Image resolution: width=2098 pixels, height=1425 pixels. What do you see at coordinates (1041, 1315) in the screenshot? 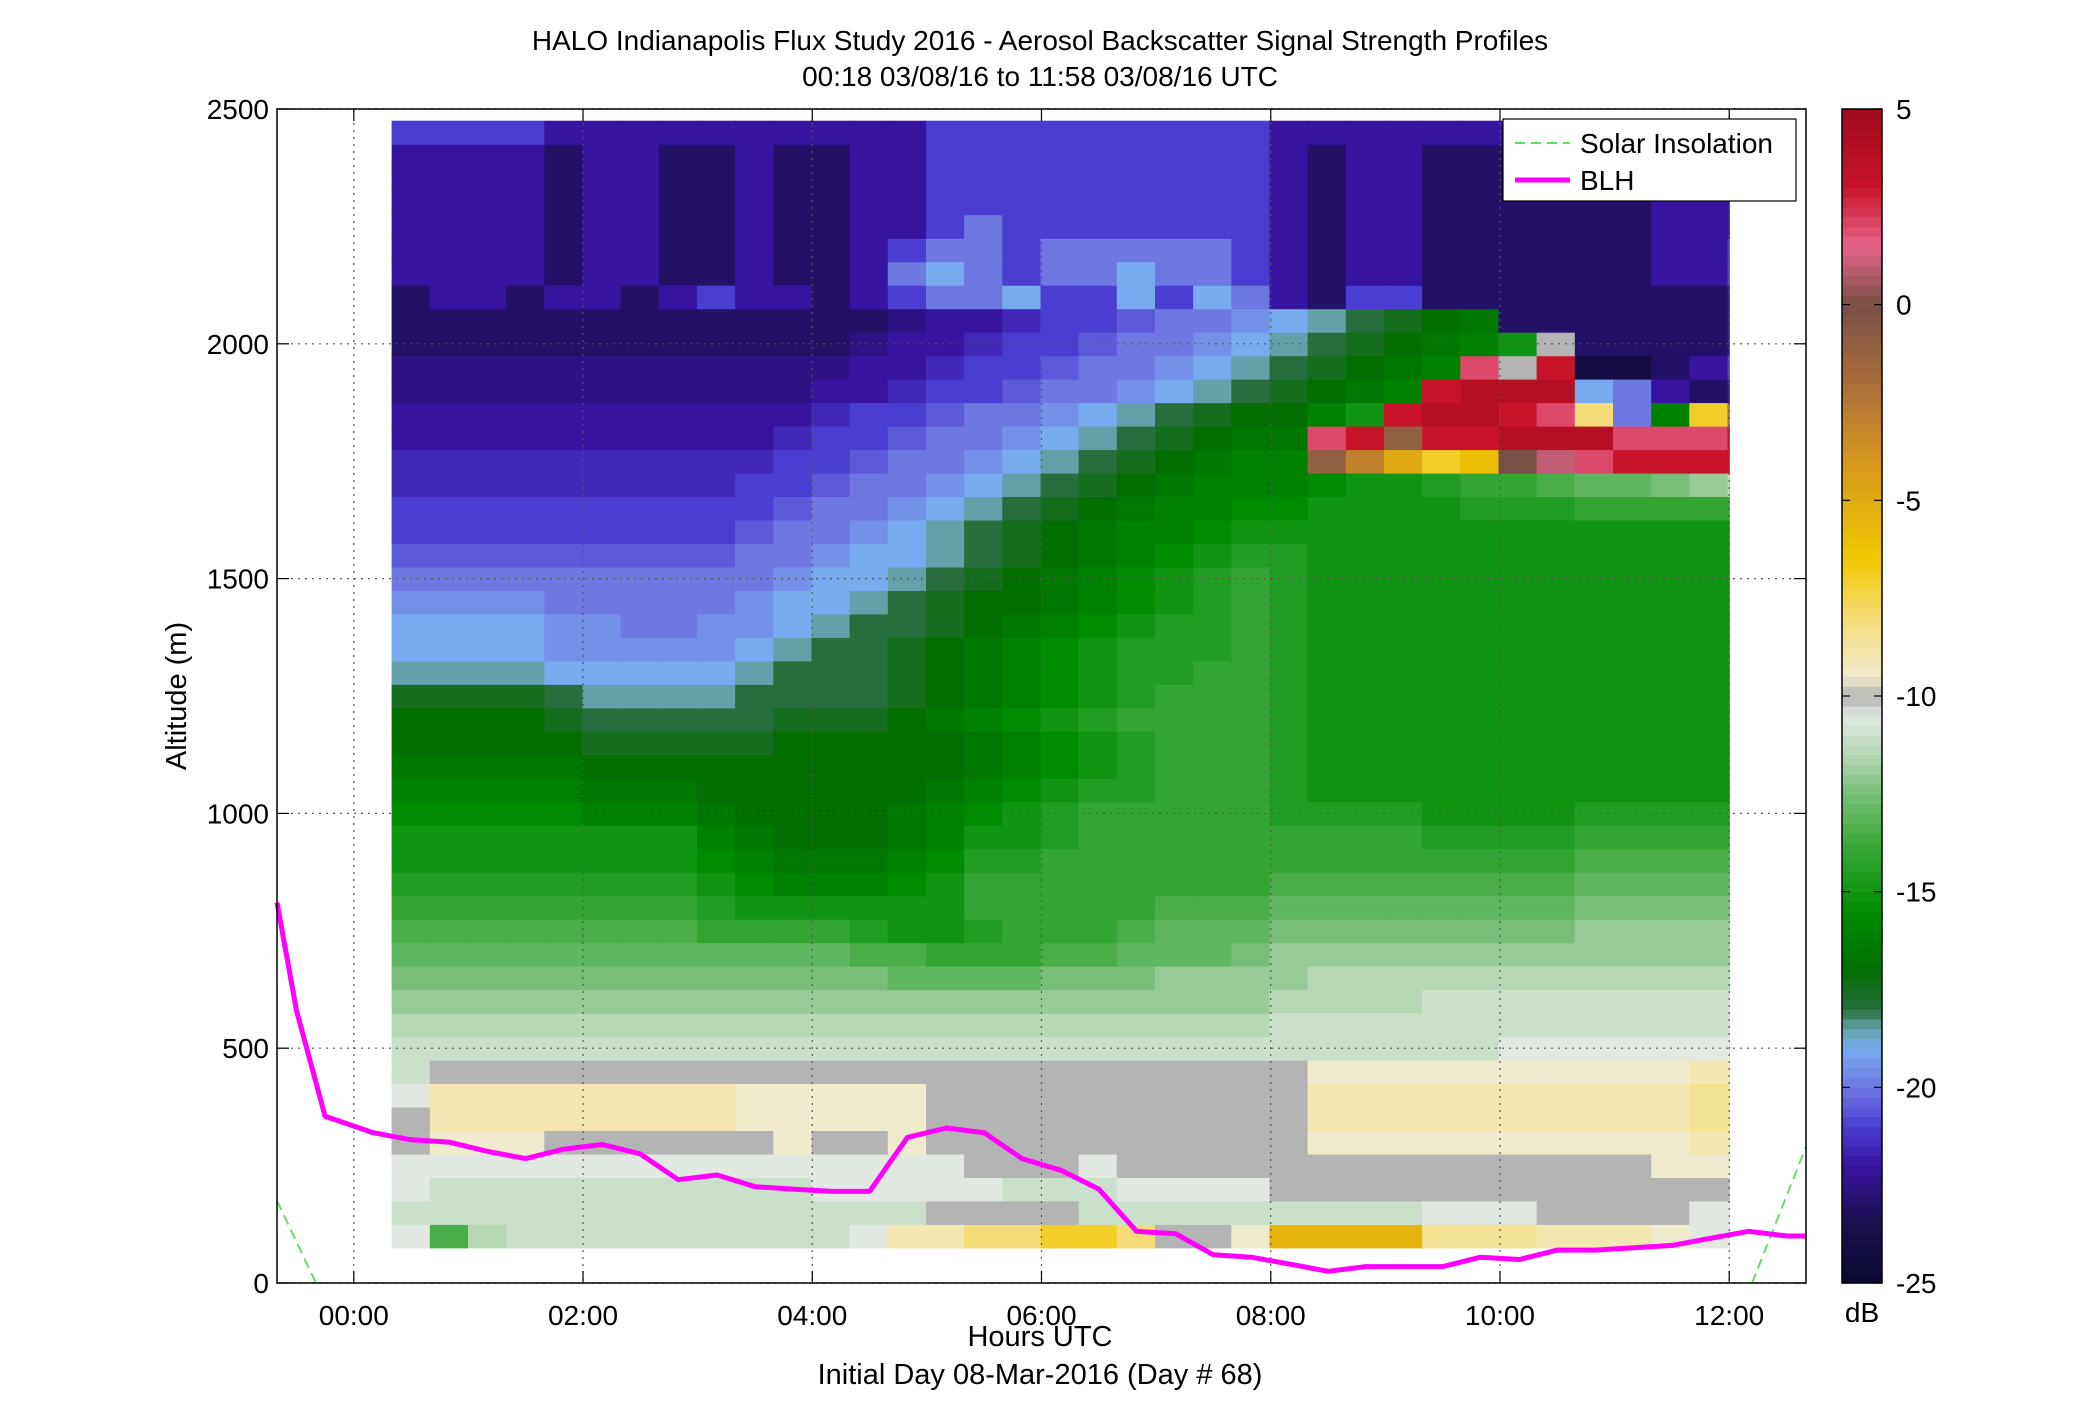
I see `x-tick-label: 06:00` at bounding box center [1041, 1315].